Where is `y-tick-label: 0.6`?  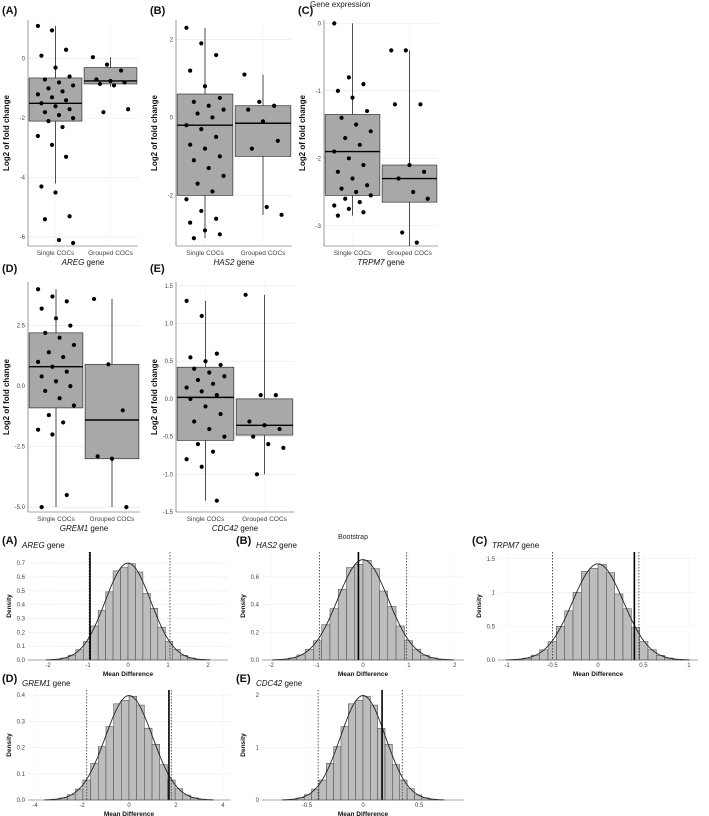 y-tick-label: 0.6 is located at coordinates (255, 578).